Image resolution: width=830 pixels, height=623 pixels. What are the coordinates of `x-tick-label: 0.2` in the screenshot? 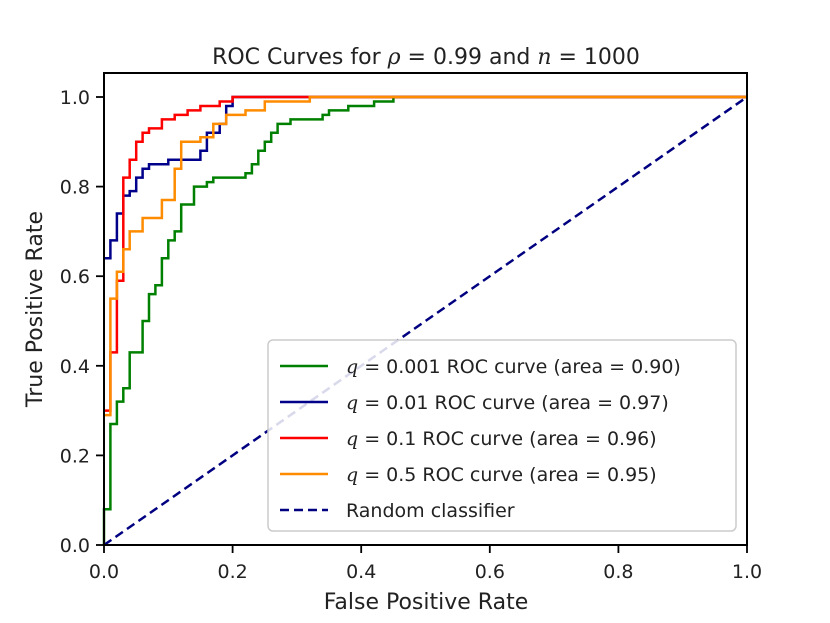 It's located at (232, 572).